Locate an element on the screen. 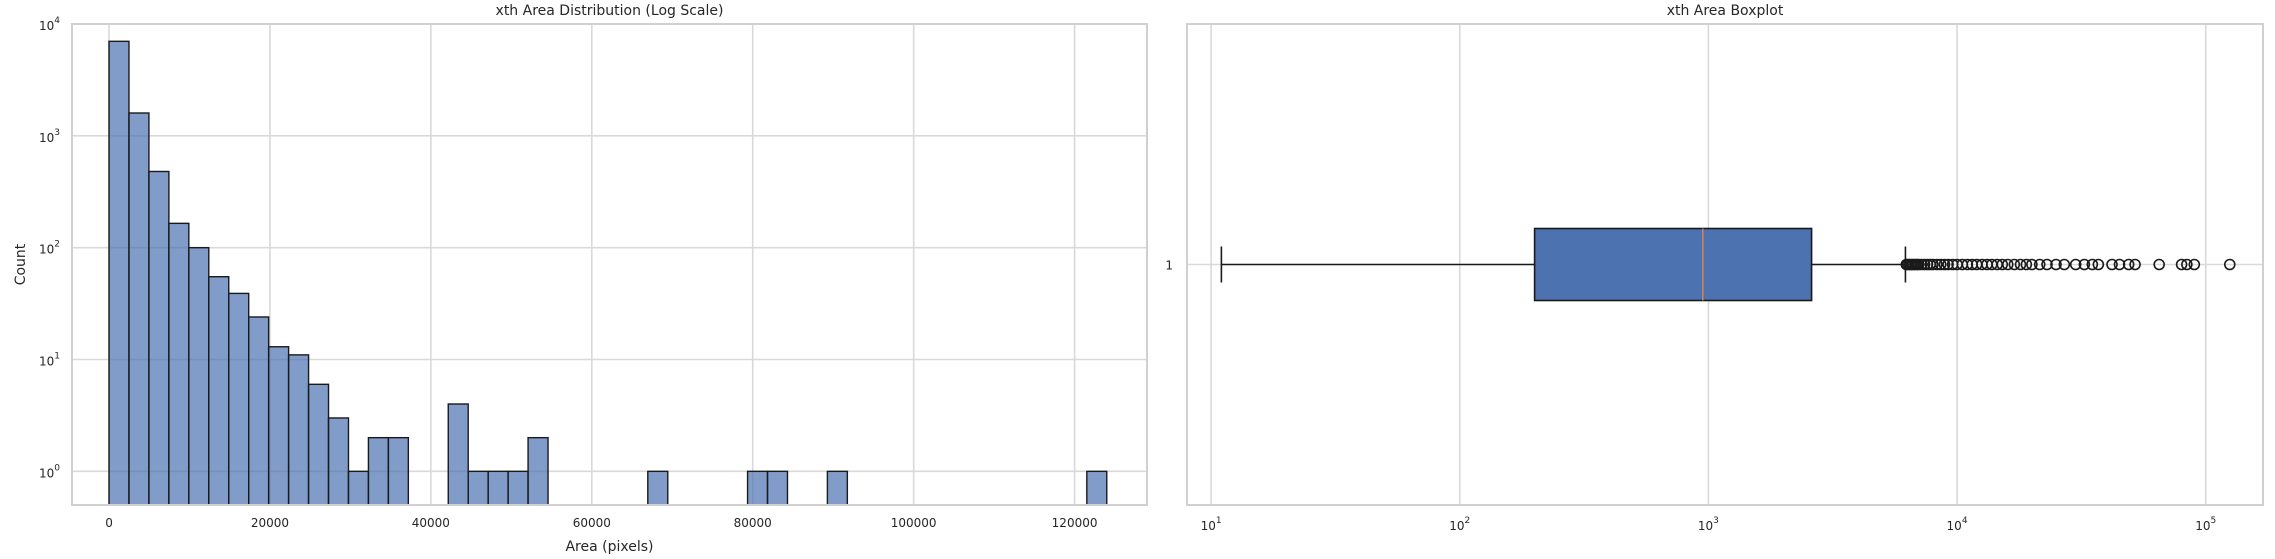 This screenshot has width=2275, height=559. boxplot-x-tick-label: 10⁵ is located at coordinates (2205, 524).